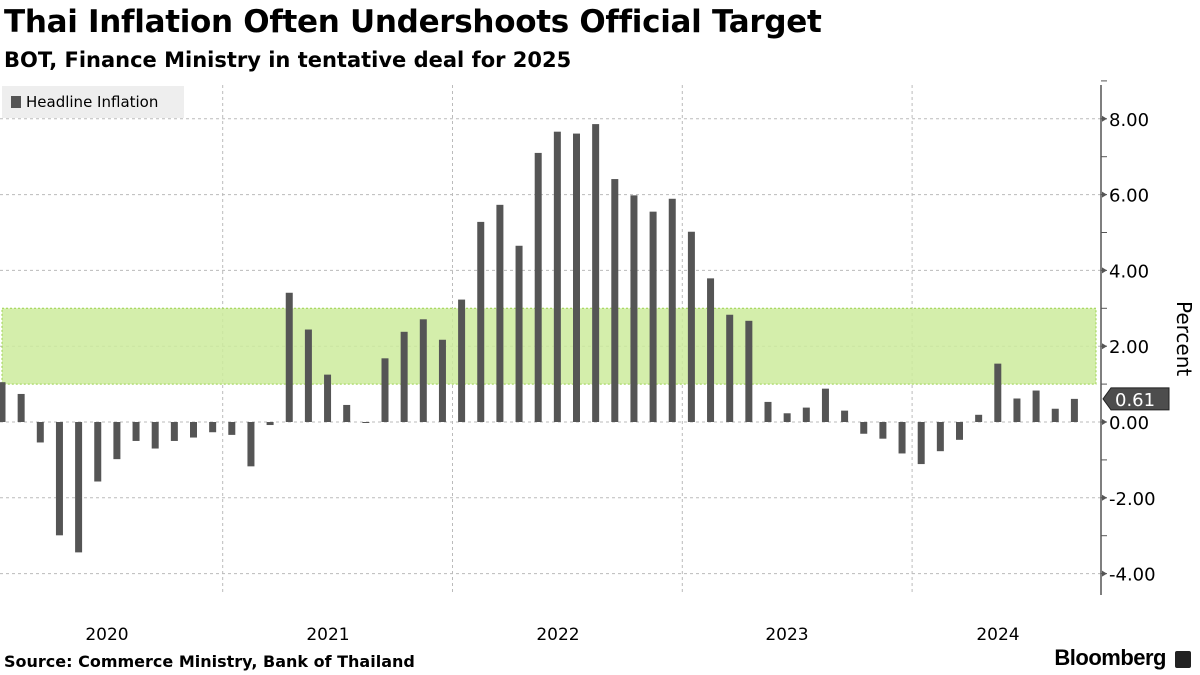 This screenshot has height=675, width=1200. Describe the element at coordinates (557, 635) in the screenshot. I see `x-tick-label: 2022` at that location.